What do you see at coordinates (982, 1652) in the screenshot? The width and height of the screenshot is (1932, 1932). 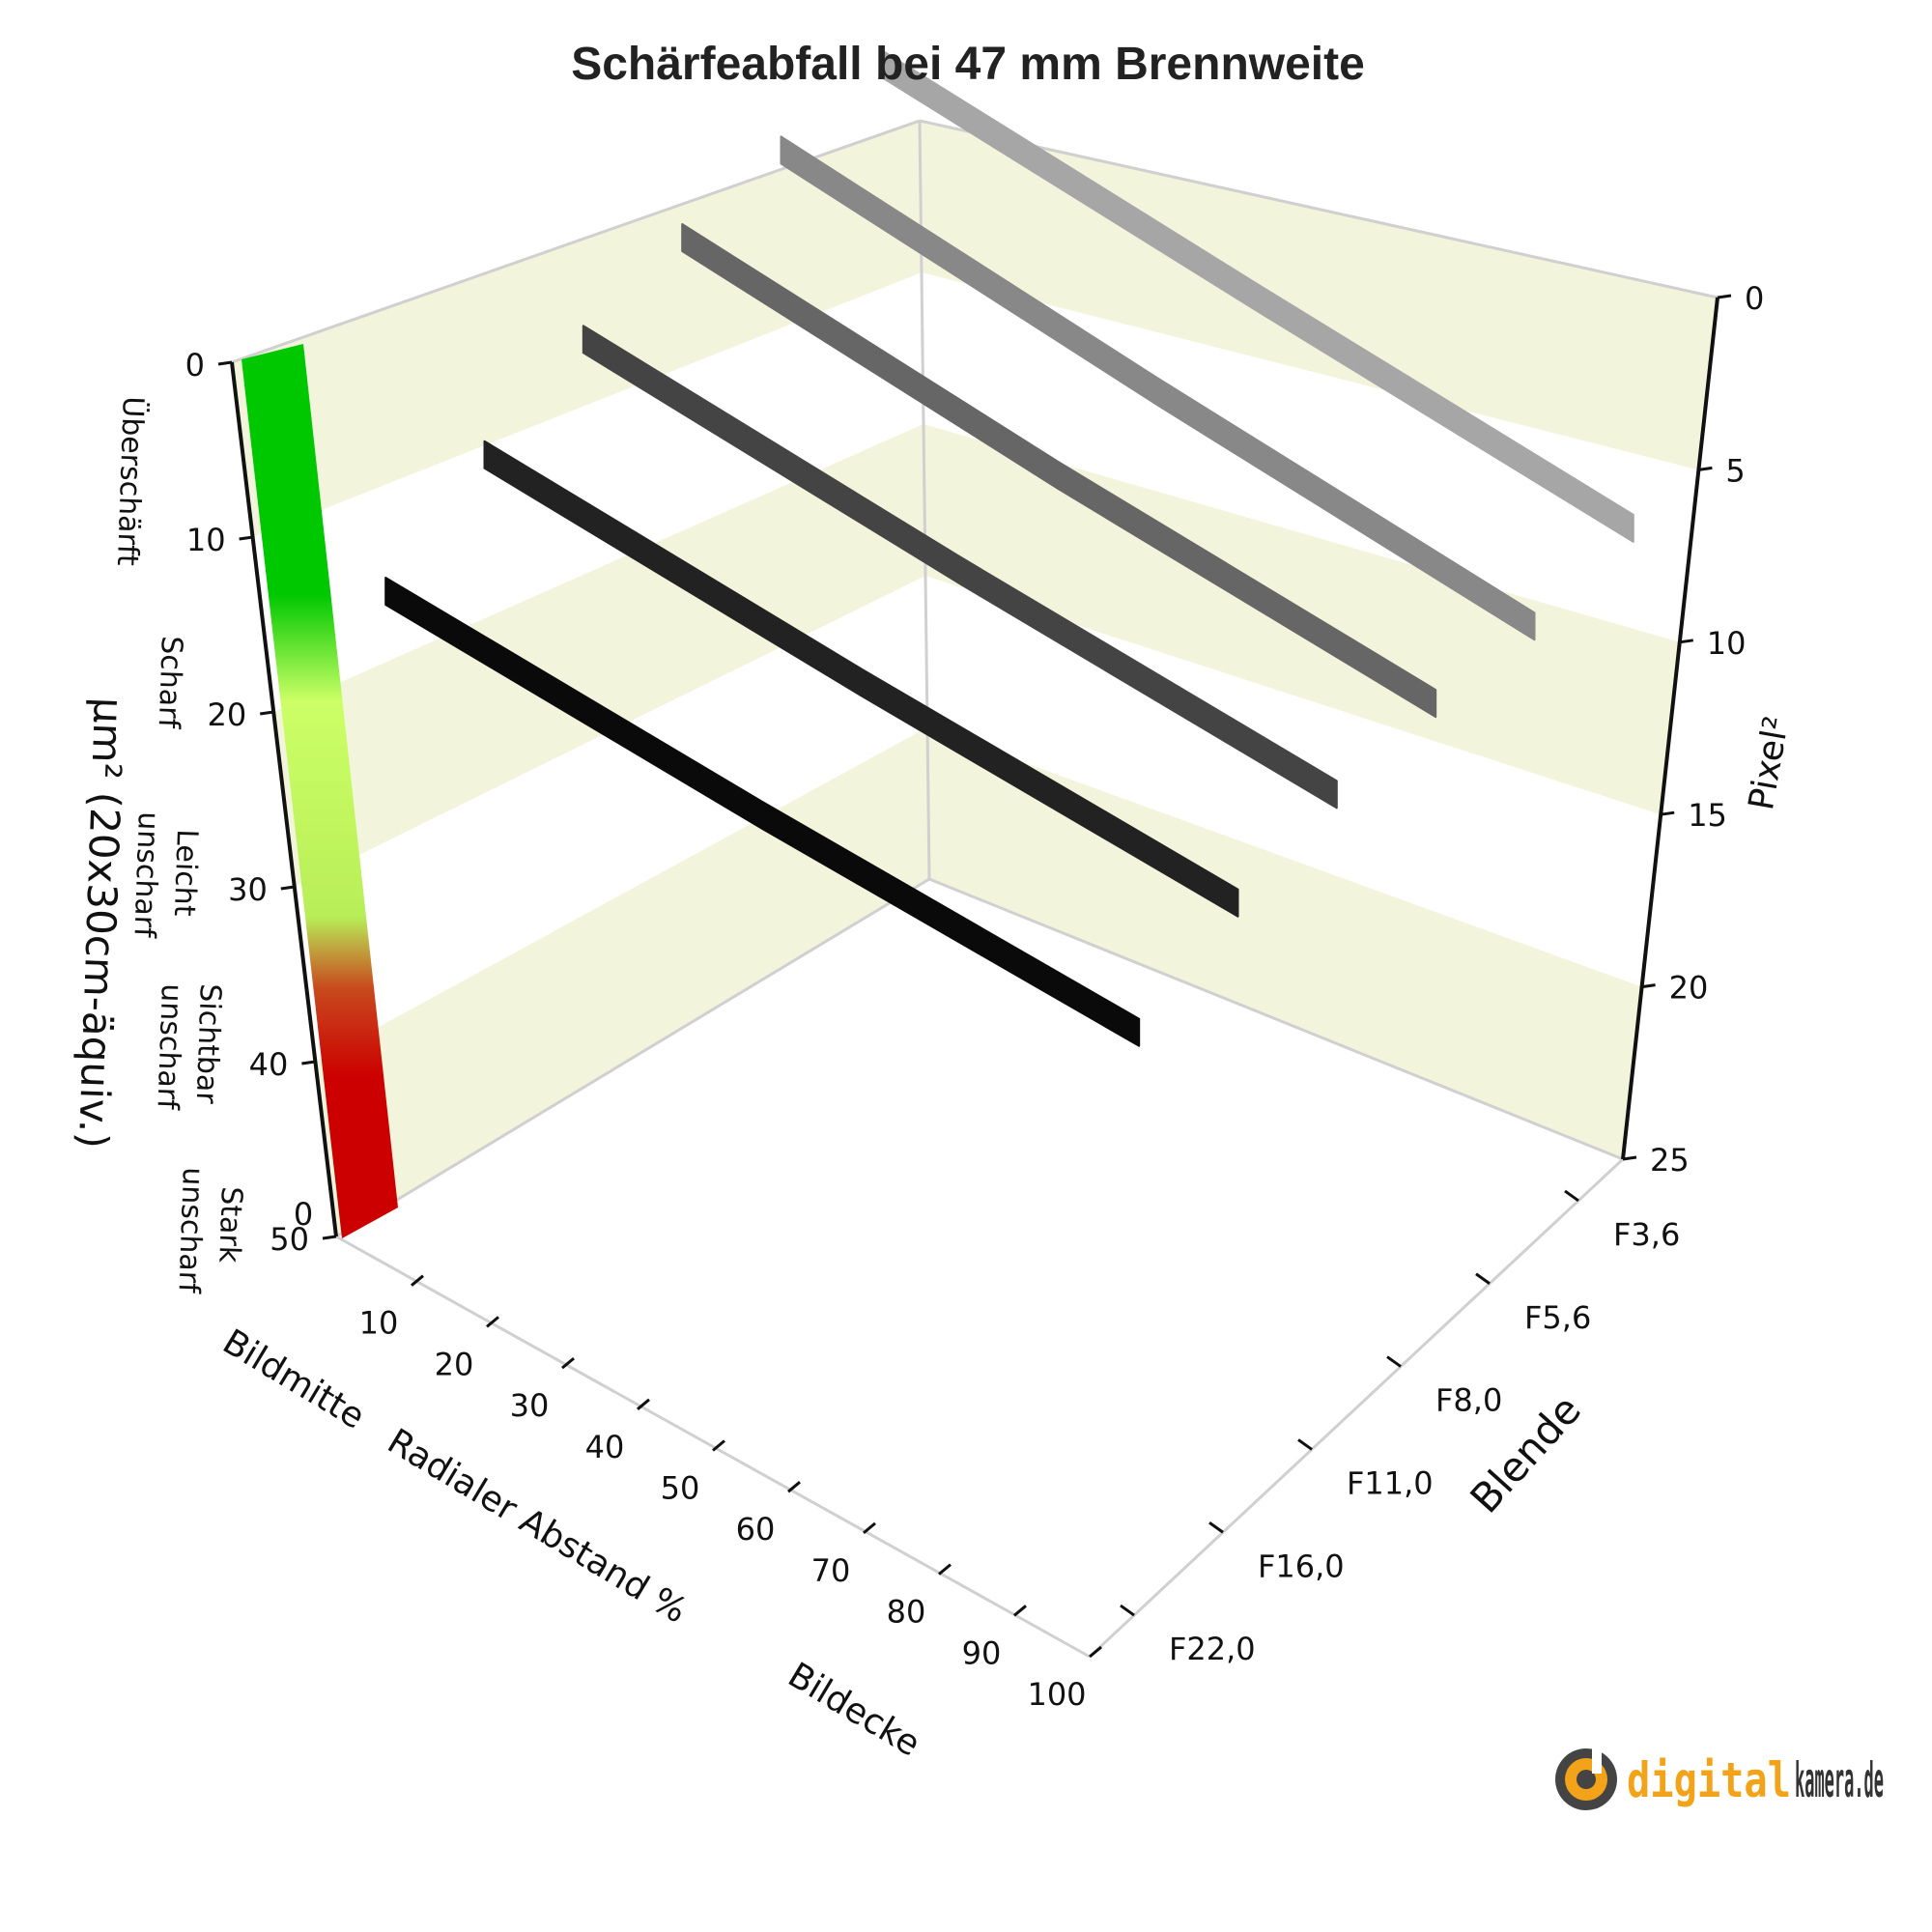 I see `x-tick-label: 90` at bounding box center [982, 1652].